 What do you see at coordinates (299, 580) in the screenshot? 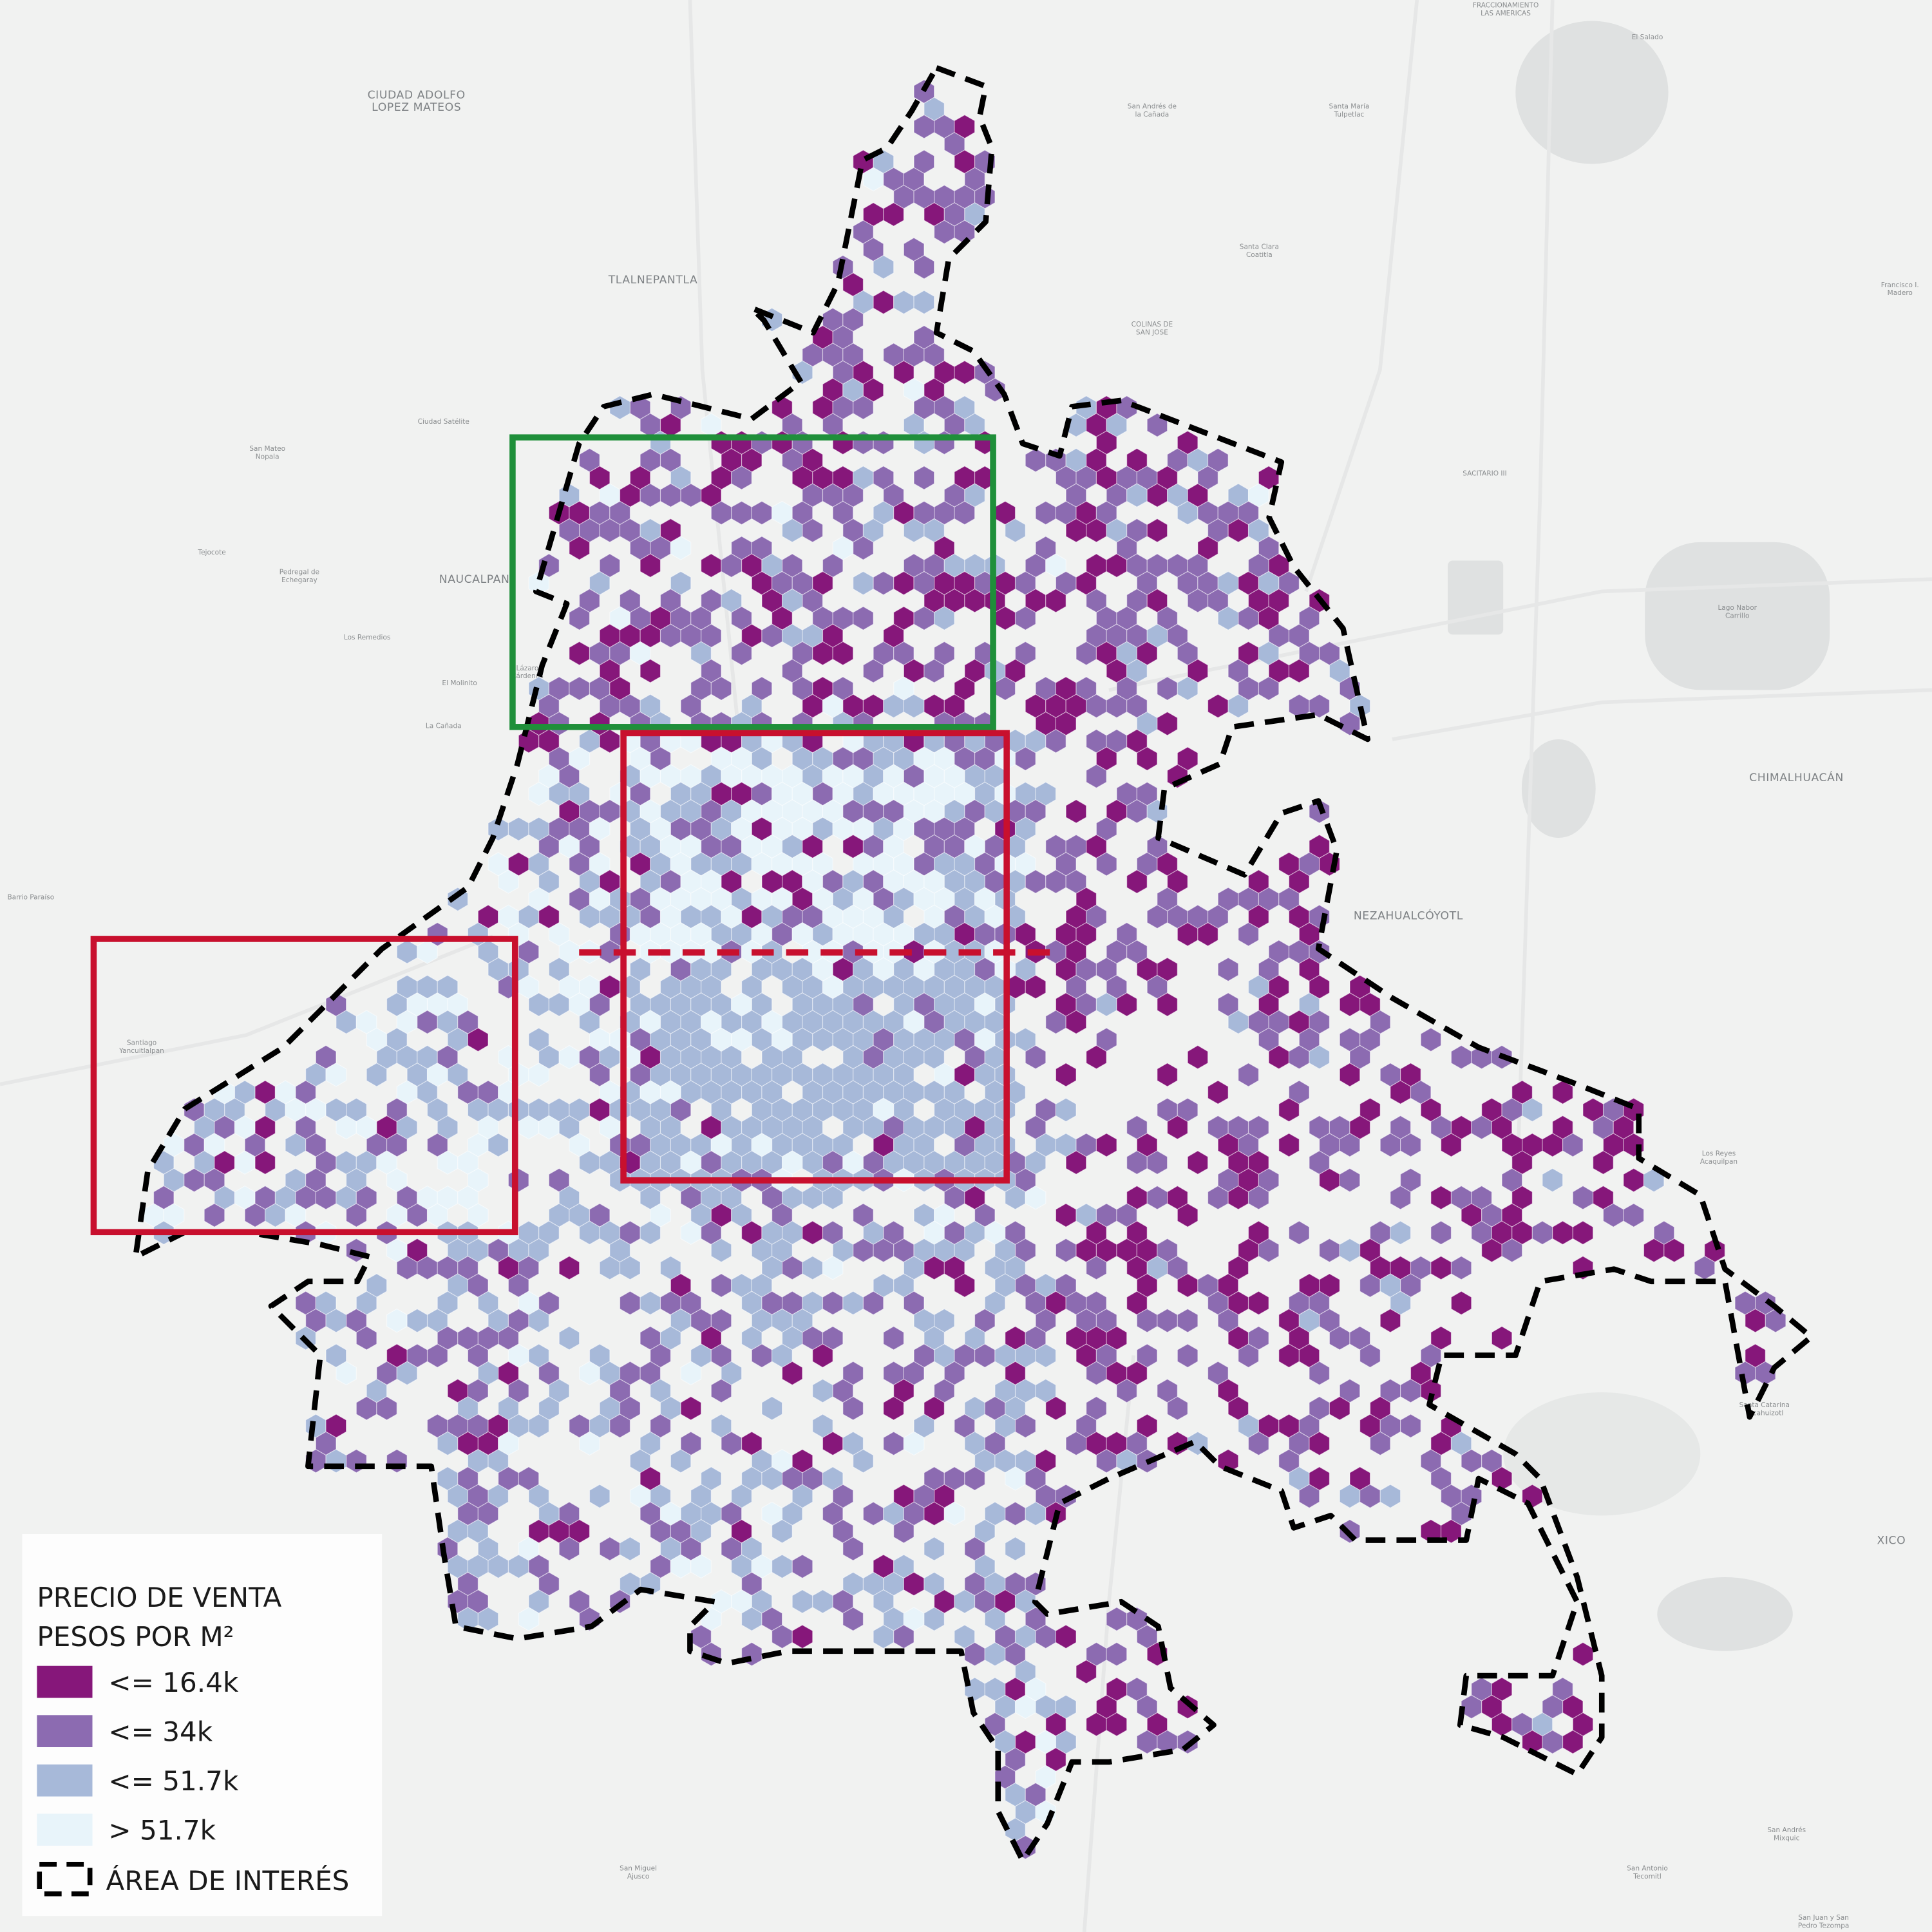
I see `place-label: Echegaray` at bounding box center [299, 580].